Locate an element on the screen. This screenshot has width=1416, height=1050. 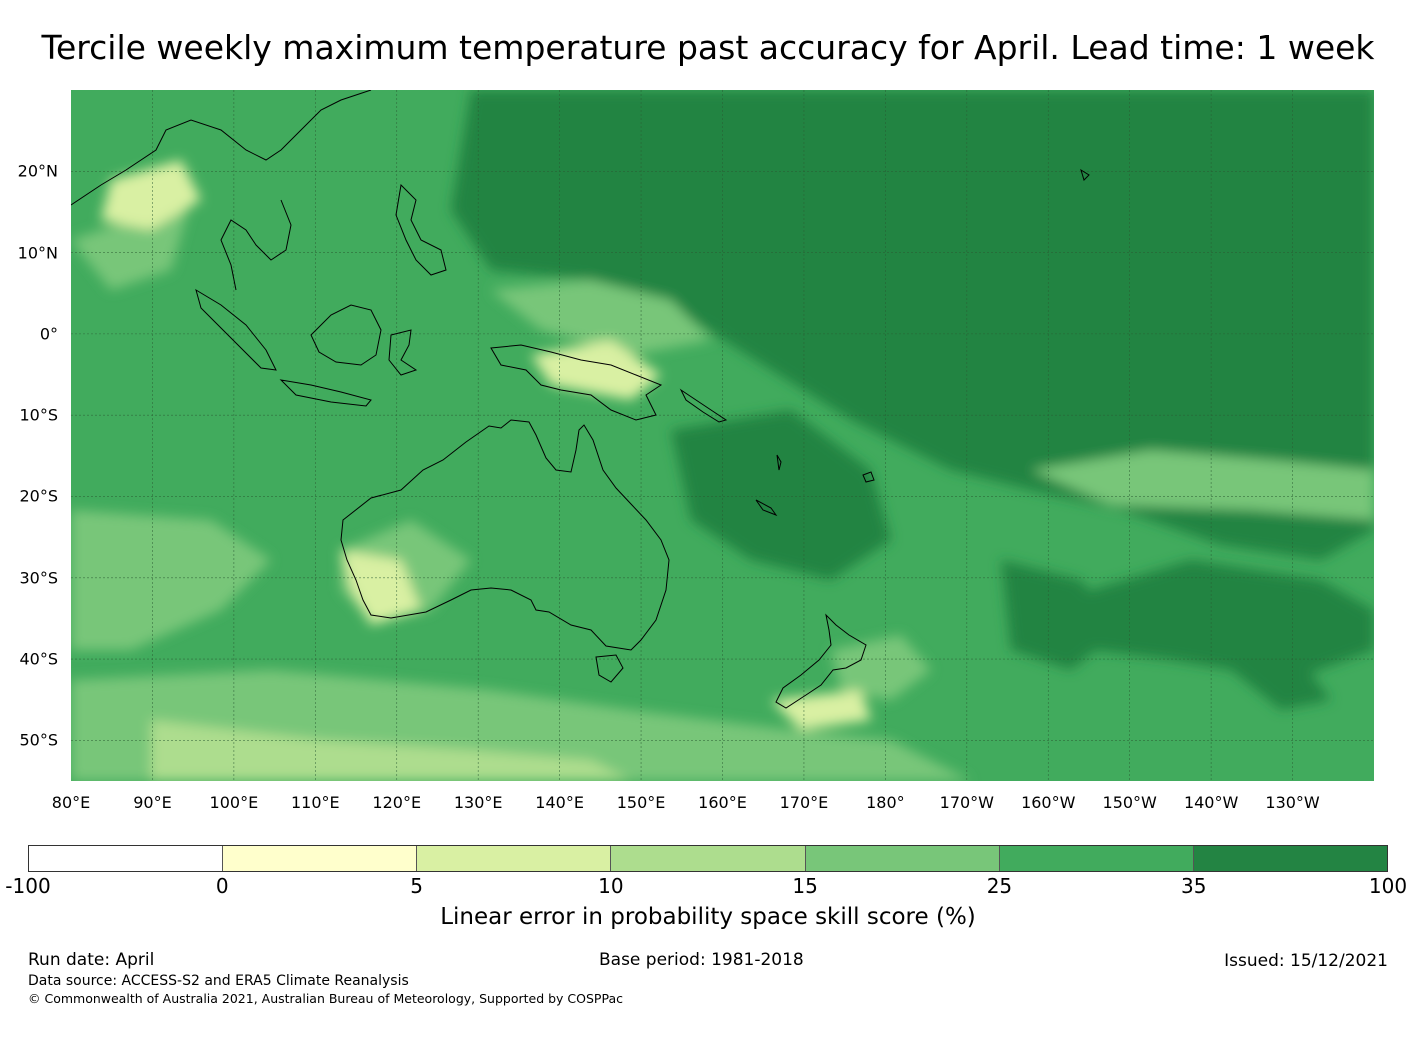
lat-tick-label: 20°S is located at coordinates (38, 496).